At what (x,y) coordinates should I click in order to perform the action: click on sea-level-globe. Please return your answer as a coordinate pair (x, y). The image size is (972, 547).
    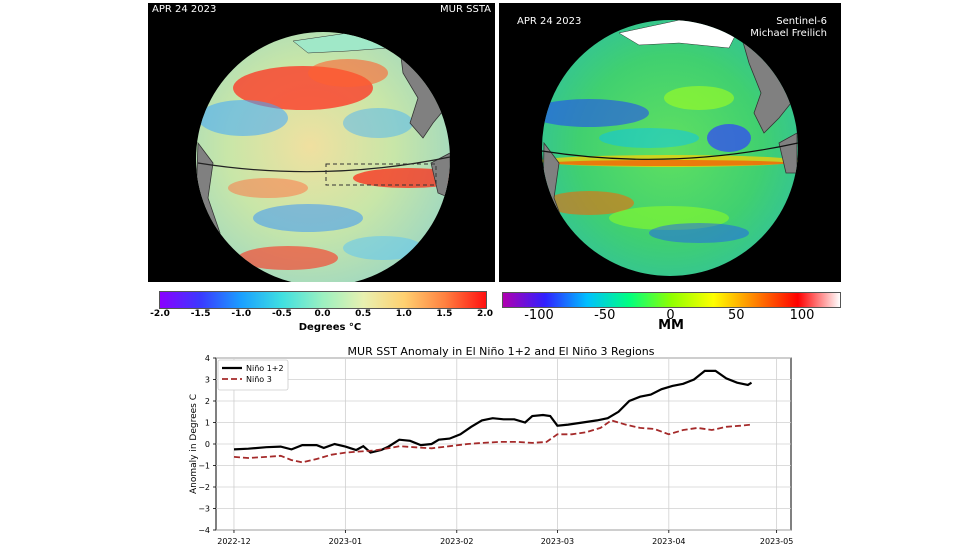
    Looking at the image, I should click on (670, 148).